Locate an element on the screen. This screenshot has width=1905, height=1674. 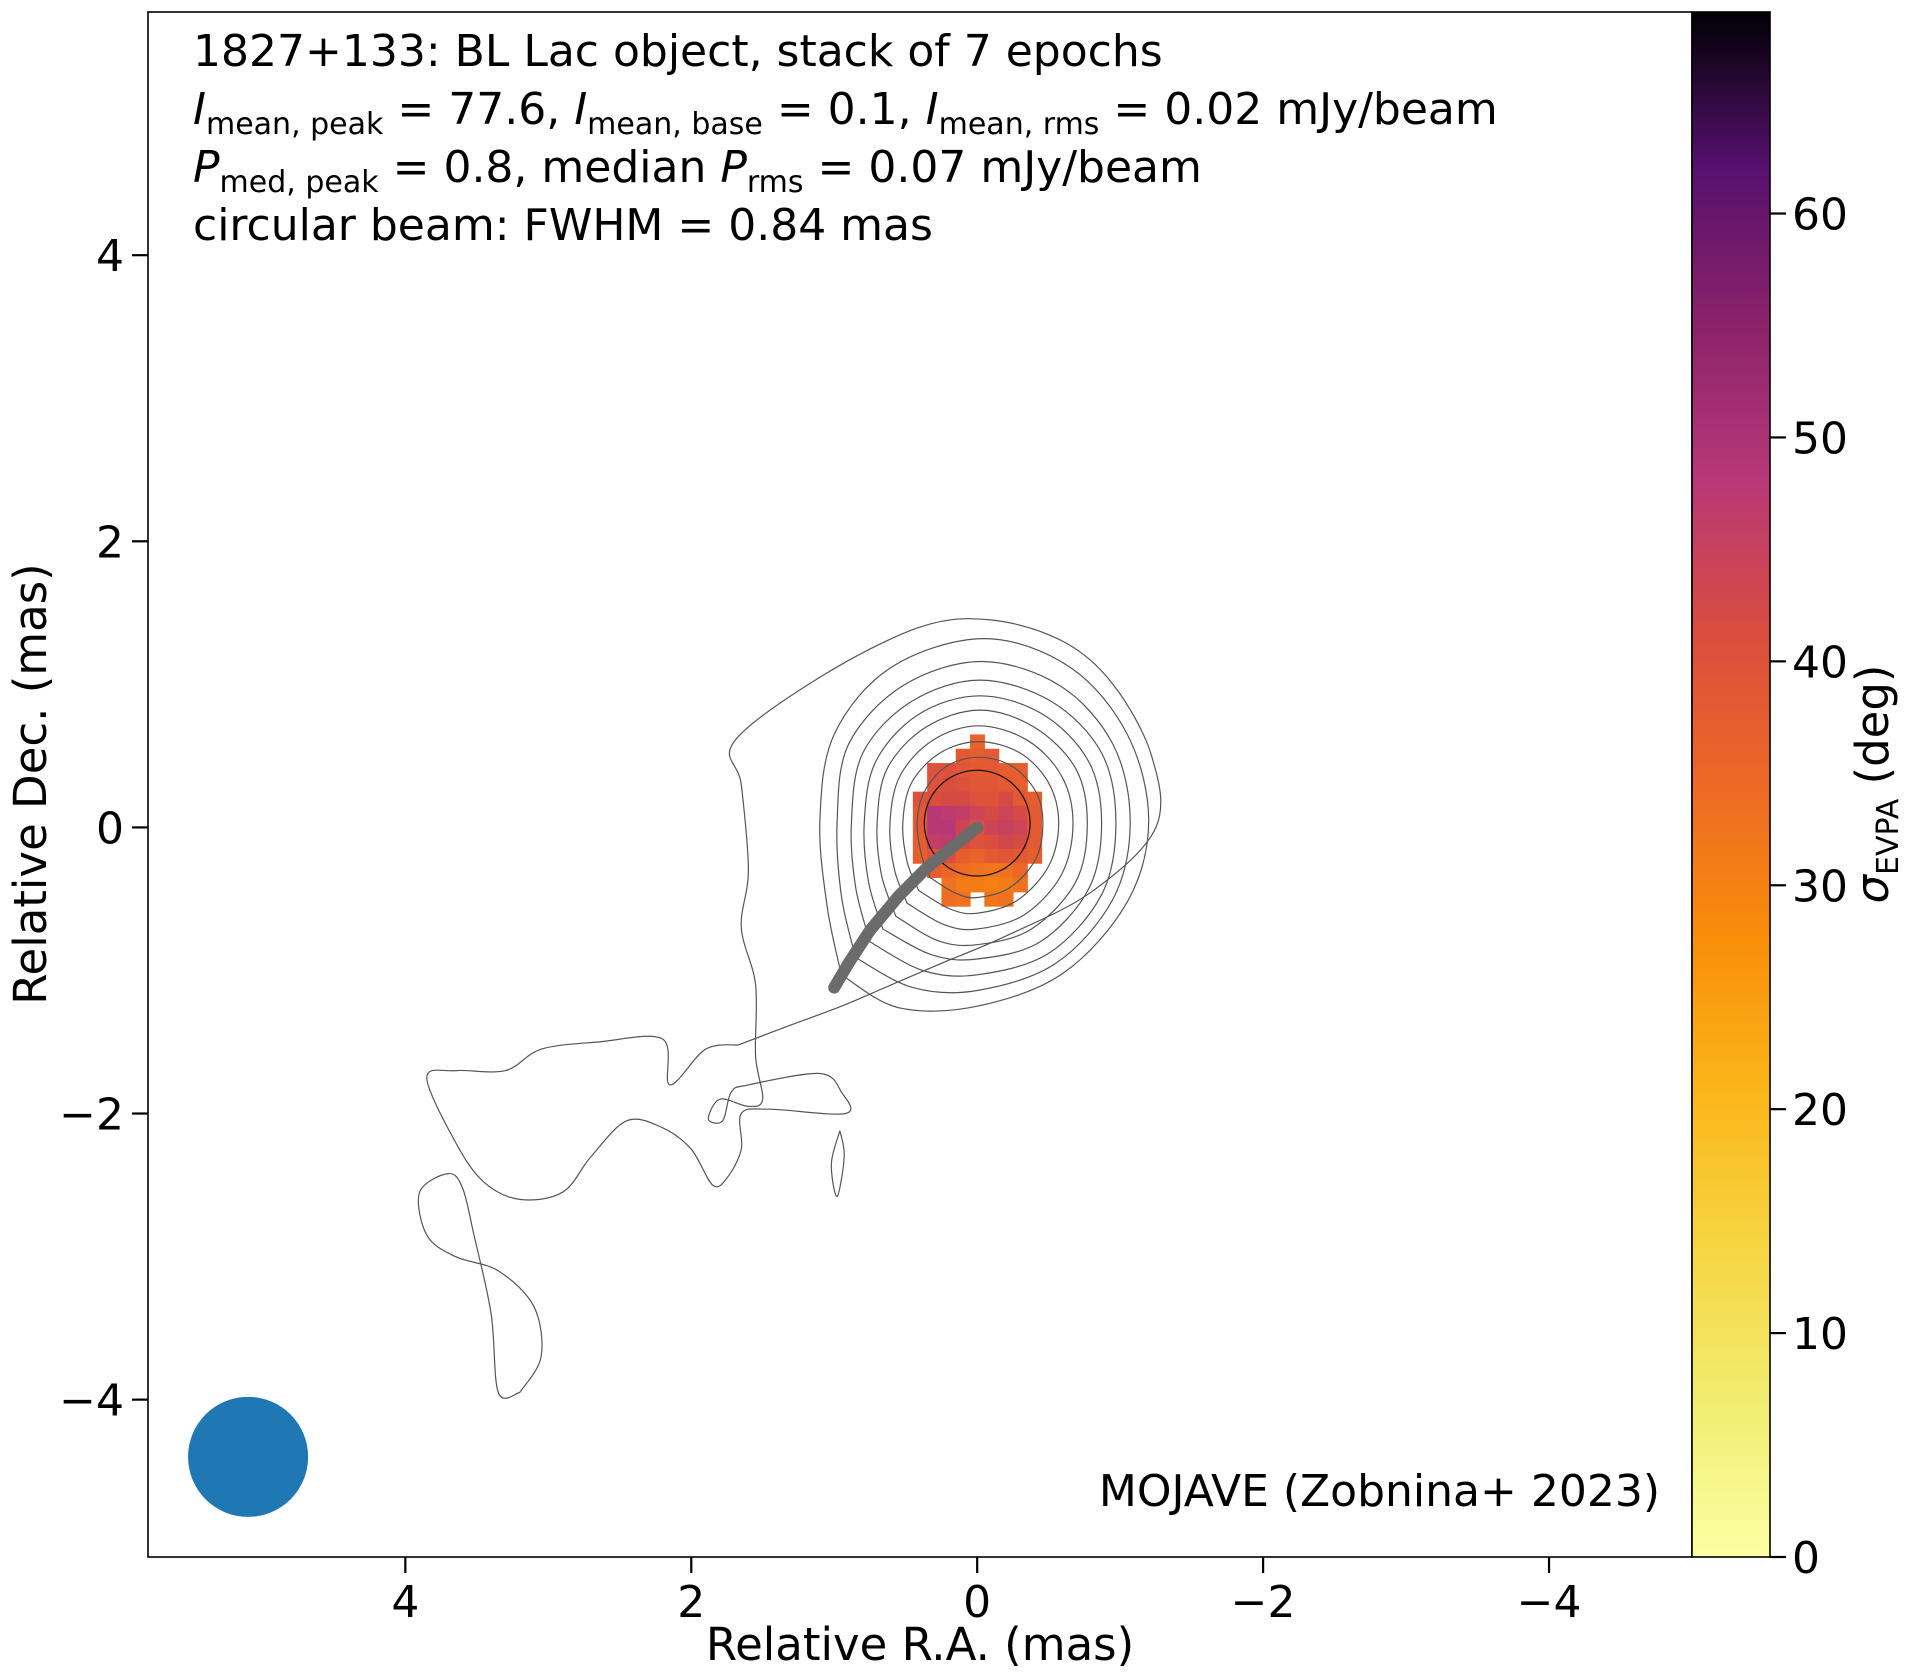
colorbar-tick-label: 60 is located at coordinates (1820, 215).